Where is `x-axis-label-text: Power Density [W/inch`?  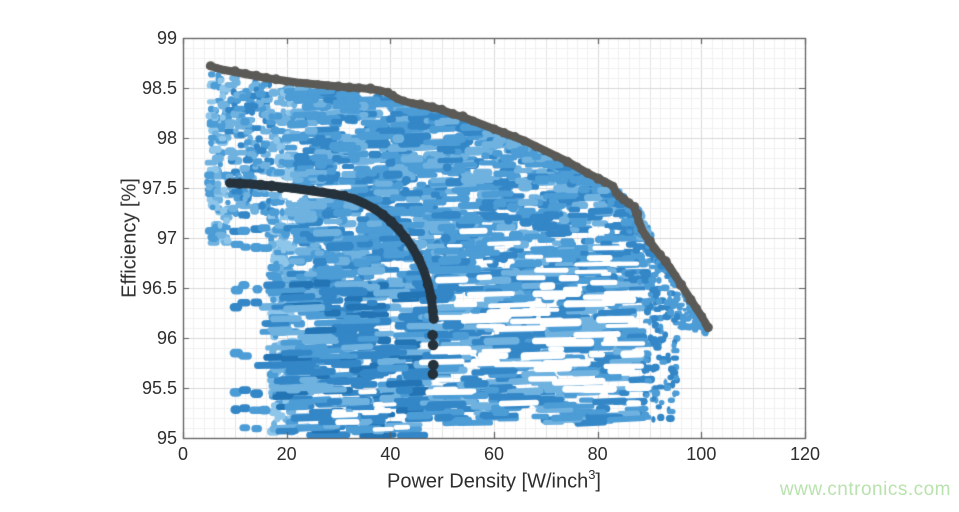 x-axis-label-text: Power Density [W/inch is located at coordinates (488, 481).